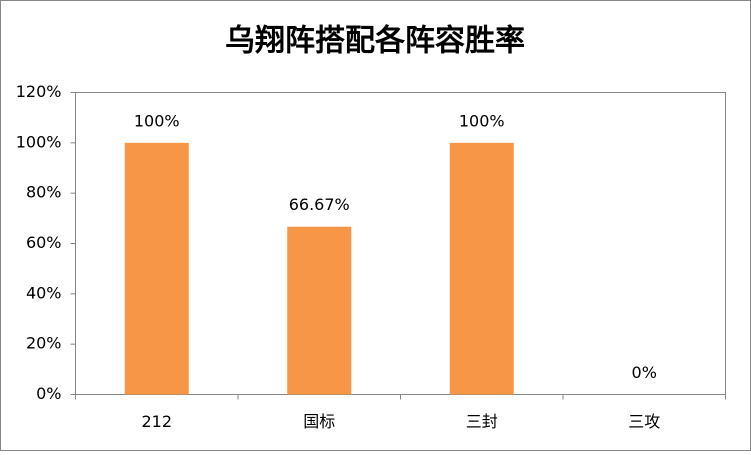 The image size is (751, 455). I want to click on y-tick-label: 40%, so click(44, 292).